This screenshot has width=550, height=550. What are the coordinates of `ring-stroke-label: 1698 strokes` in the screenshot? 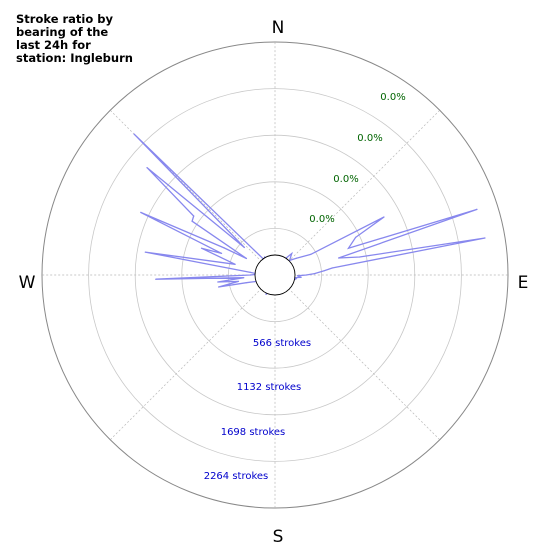 It's located at (253, 432).